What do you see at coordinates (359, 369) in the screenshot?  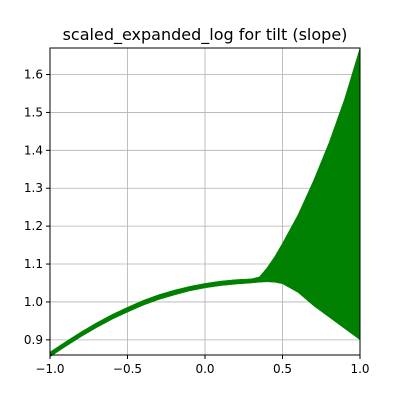 I see `x-tick-label: 1.0` at bounding box center [359, 369].